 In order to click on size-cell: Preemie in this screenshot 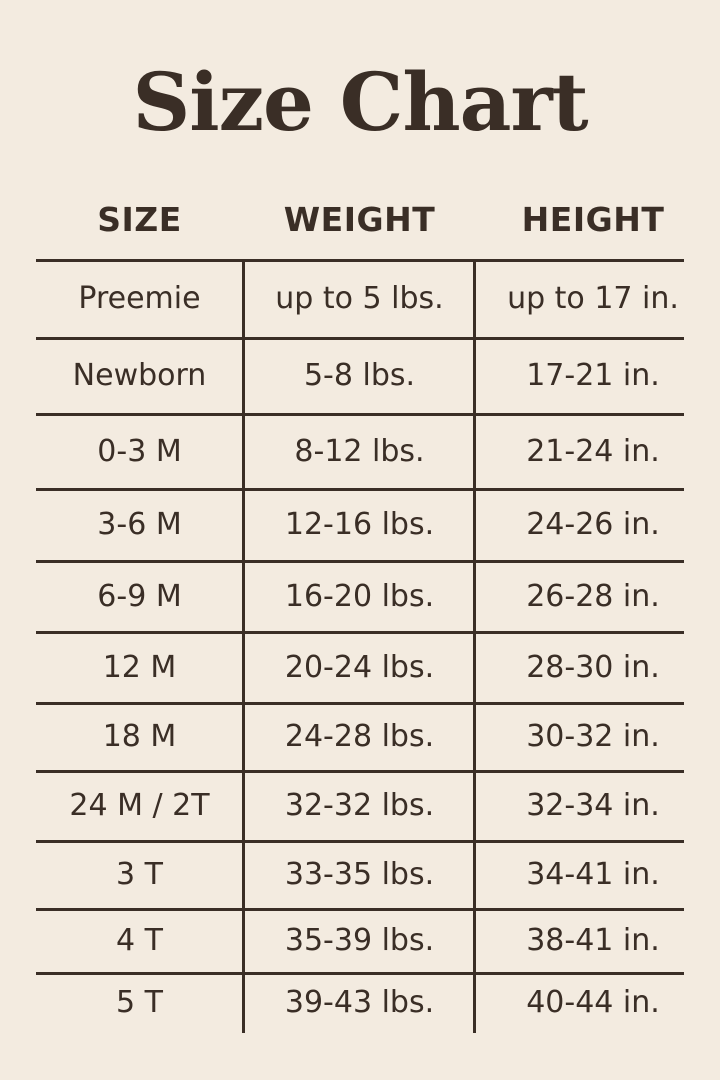, I will do `click(139, 298)`.